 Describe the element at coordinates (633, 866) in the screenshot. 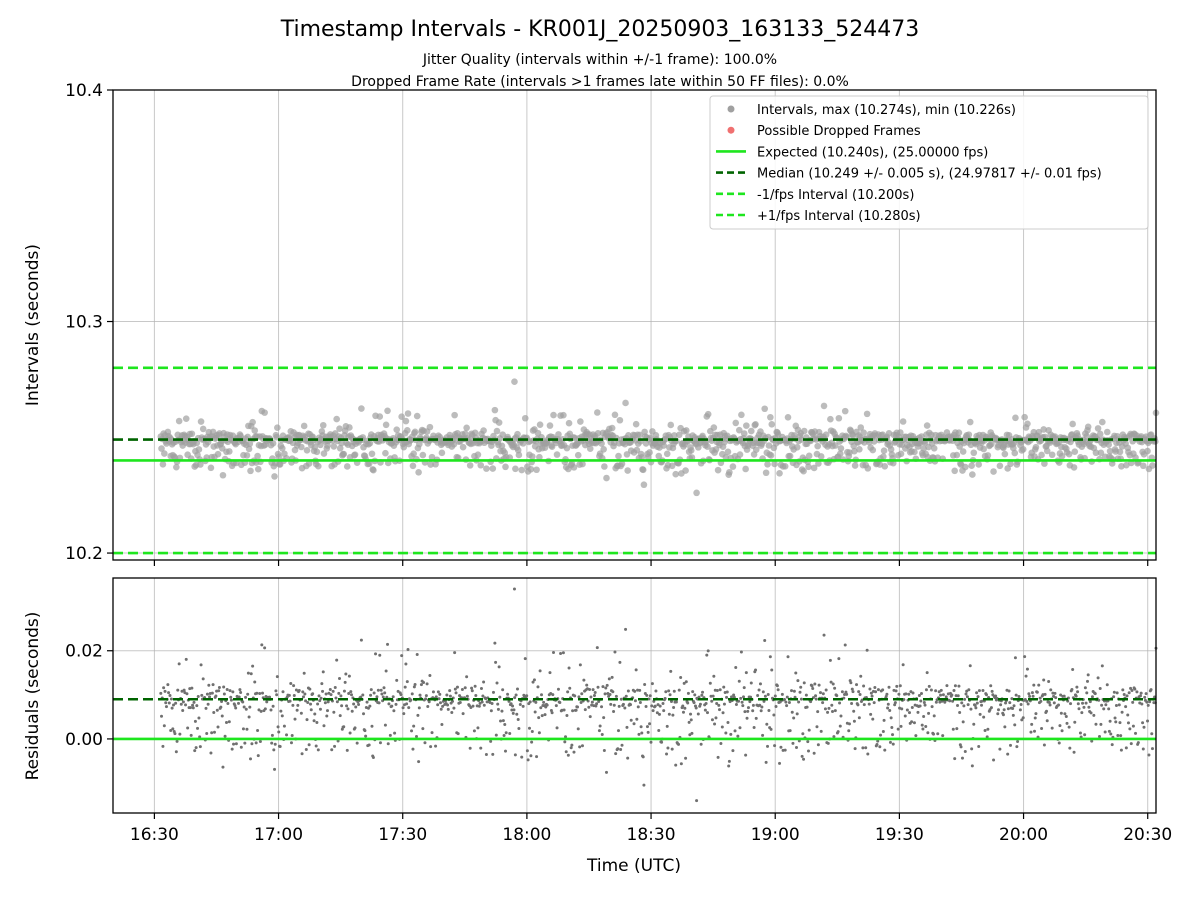

I see `x-axis-label: Time (UTC)` at that location.